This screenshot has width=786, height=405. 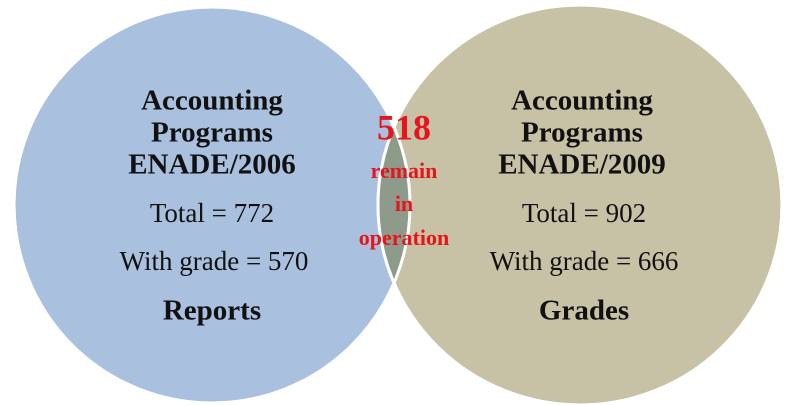 I want to click on intersection-line: remain, so click(x=404, y=170).